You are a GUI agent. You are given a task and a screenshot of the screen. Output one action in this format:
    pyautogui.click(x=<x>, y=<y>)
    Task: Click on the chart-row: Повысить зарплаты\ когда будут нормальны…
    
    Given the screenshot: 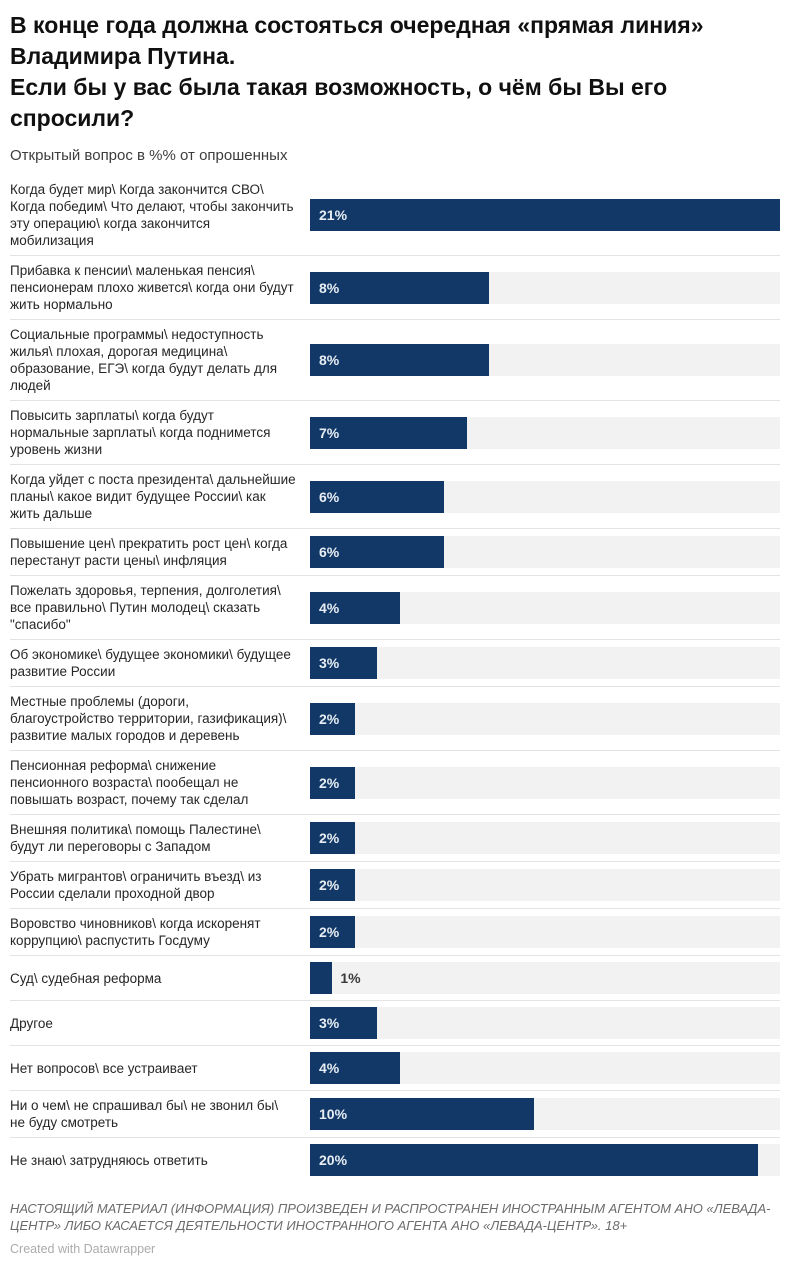 What is the action you would take?
    pyautogui.click(x=395, y=433)
    